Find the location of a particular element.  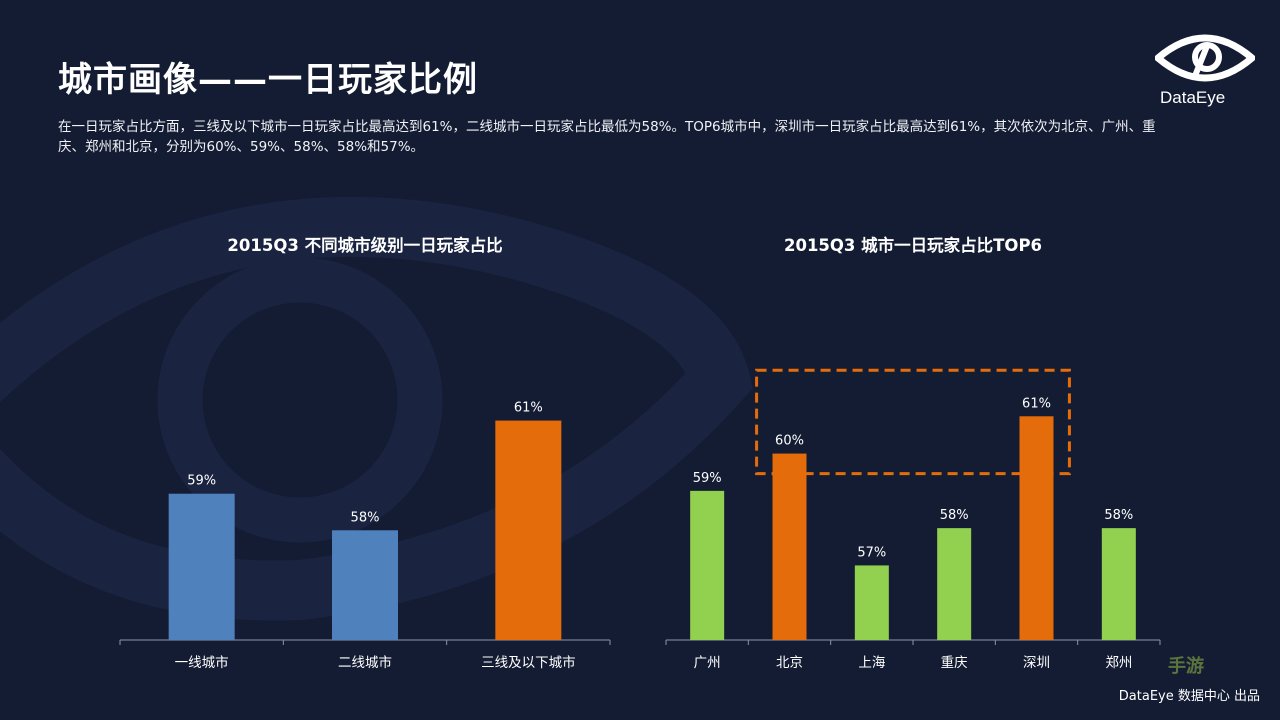

bar-广州 is located at coordinates (707, 565).